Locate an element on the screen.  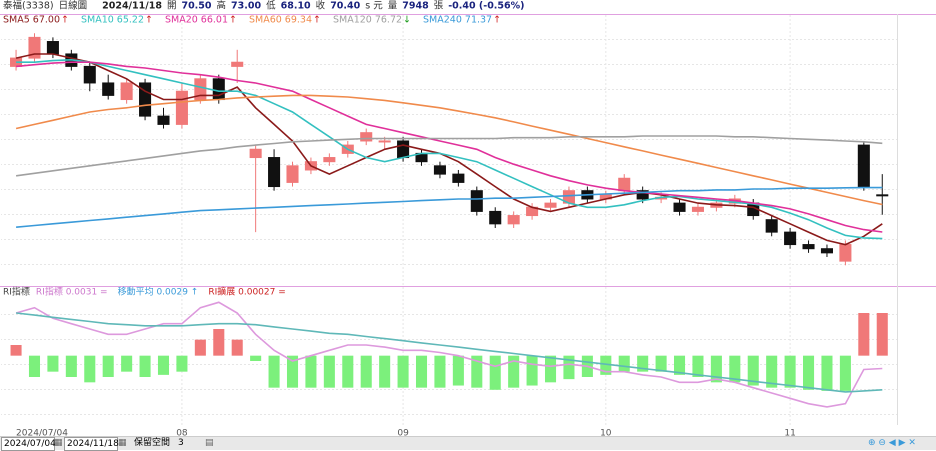
space-value: 3 is located at coordinates (181, 443).